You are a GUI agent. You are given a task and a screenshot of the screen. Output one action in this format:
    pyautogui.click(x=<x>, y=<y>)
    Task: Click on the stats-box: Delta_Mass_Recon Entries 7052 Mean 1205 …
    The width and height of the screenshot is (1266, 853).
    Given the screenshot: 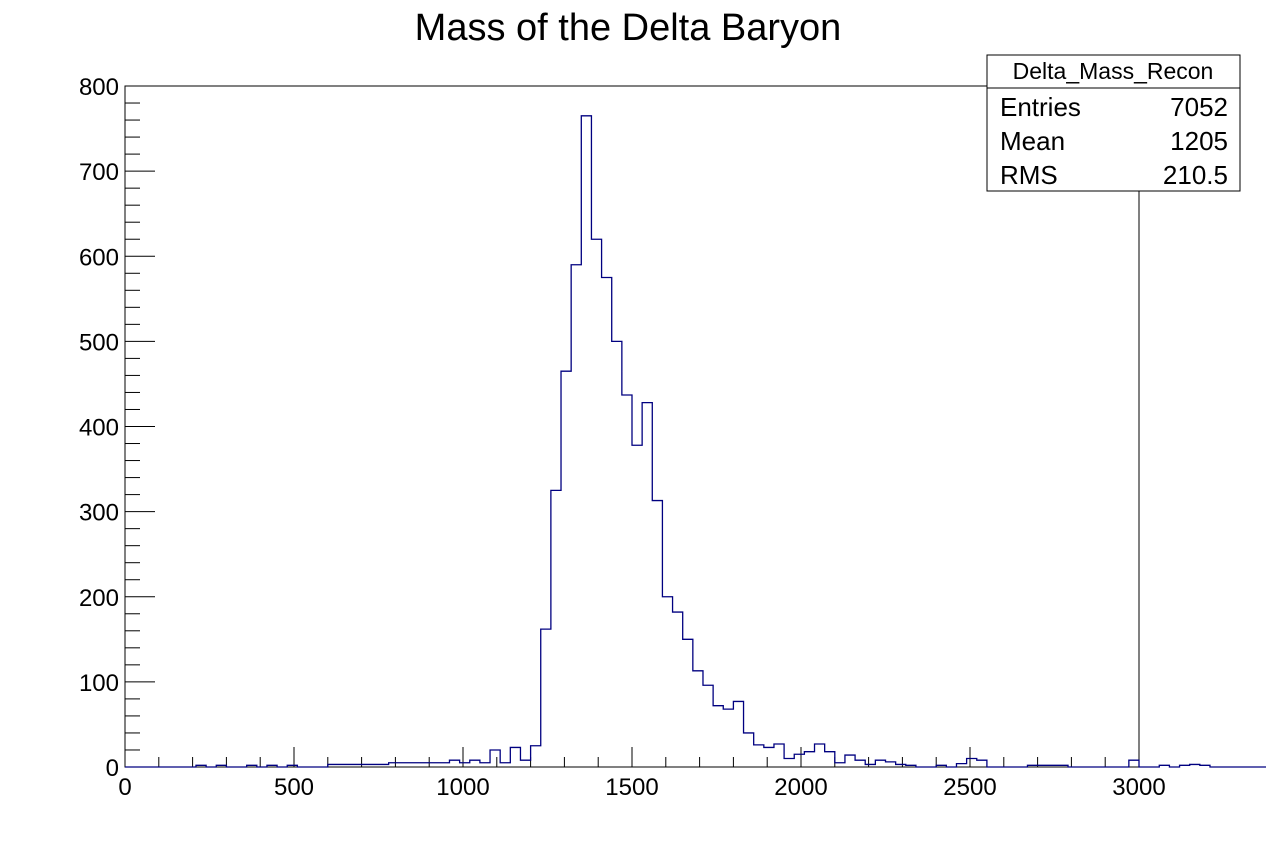 What is the action you would take?
    pyautogui.click(x=1113, y=123)
    